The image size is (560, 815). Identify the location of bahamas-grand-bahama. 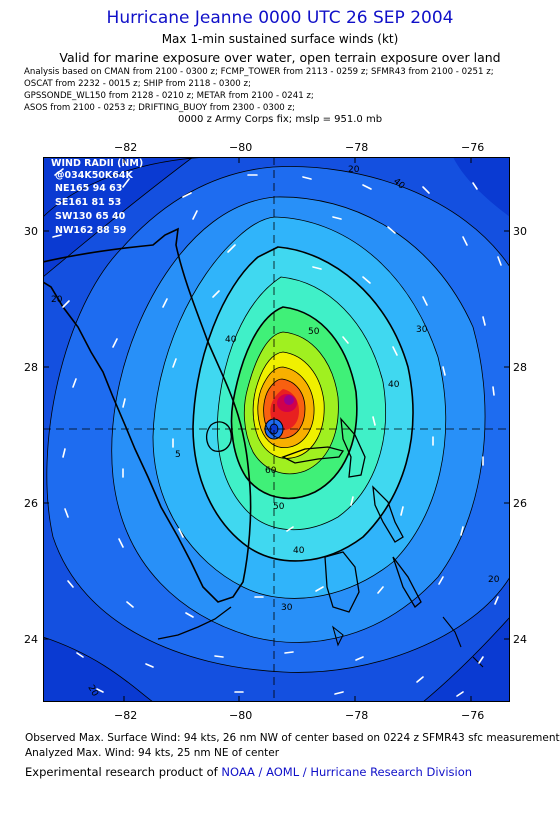
(313, 455).